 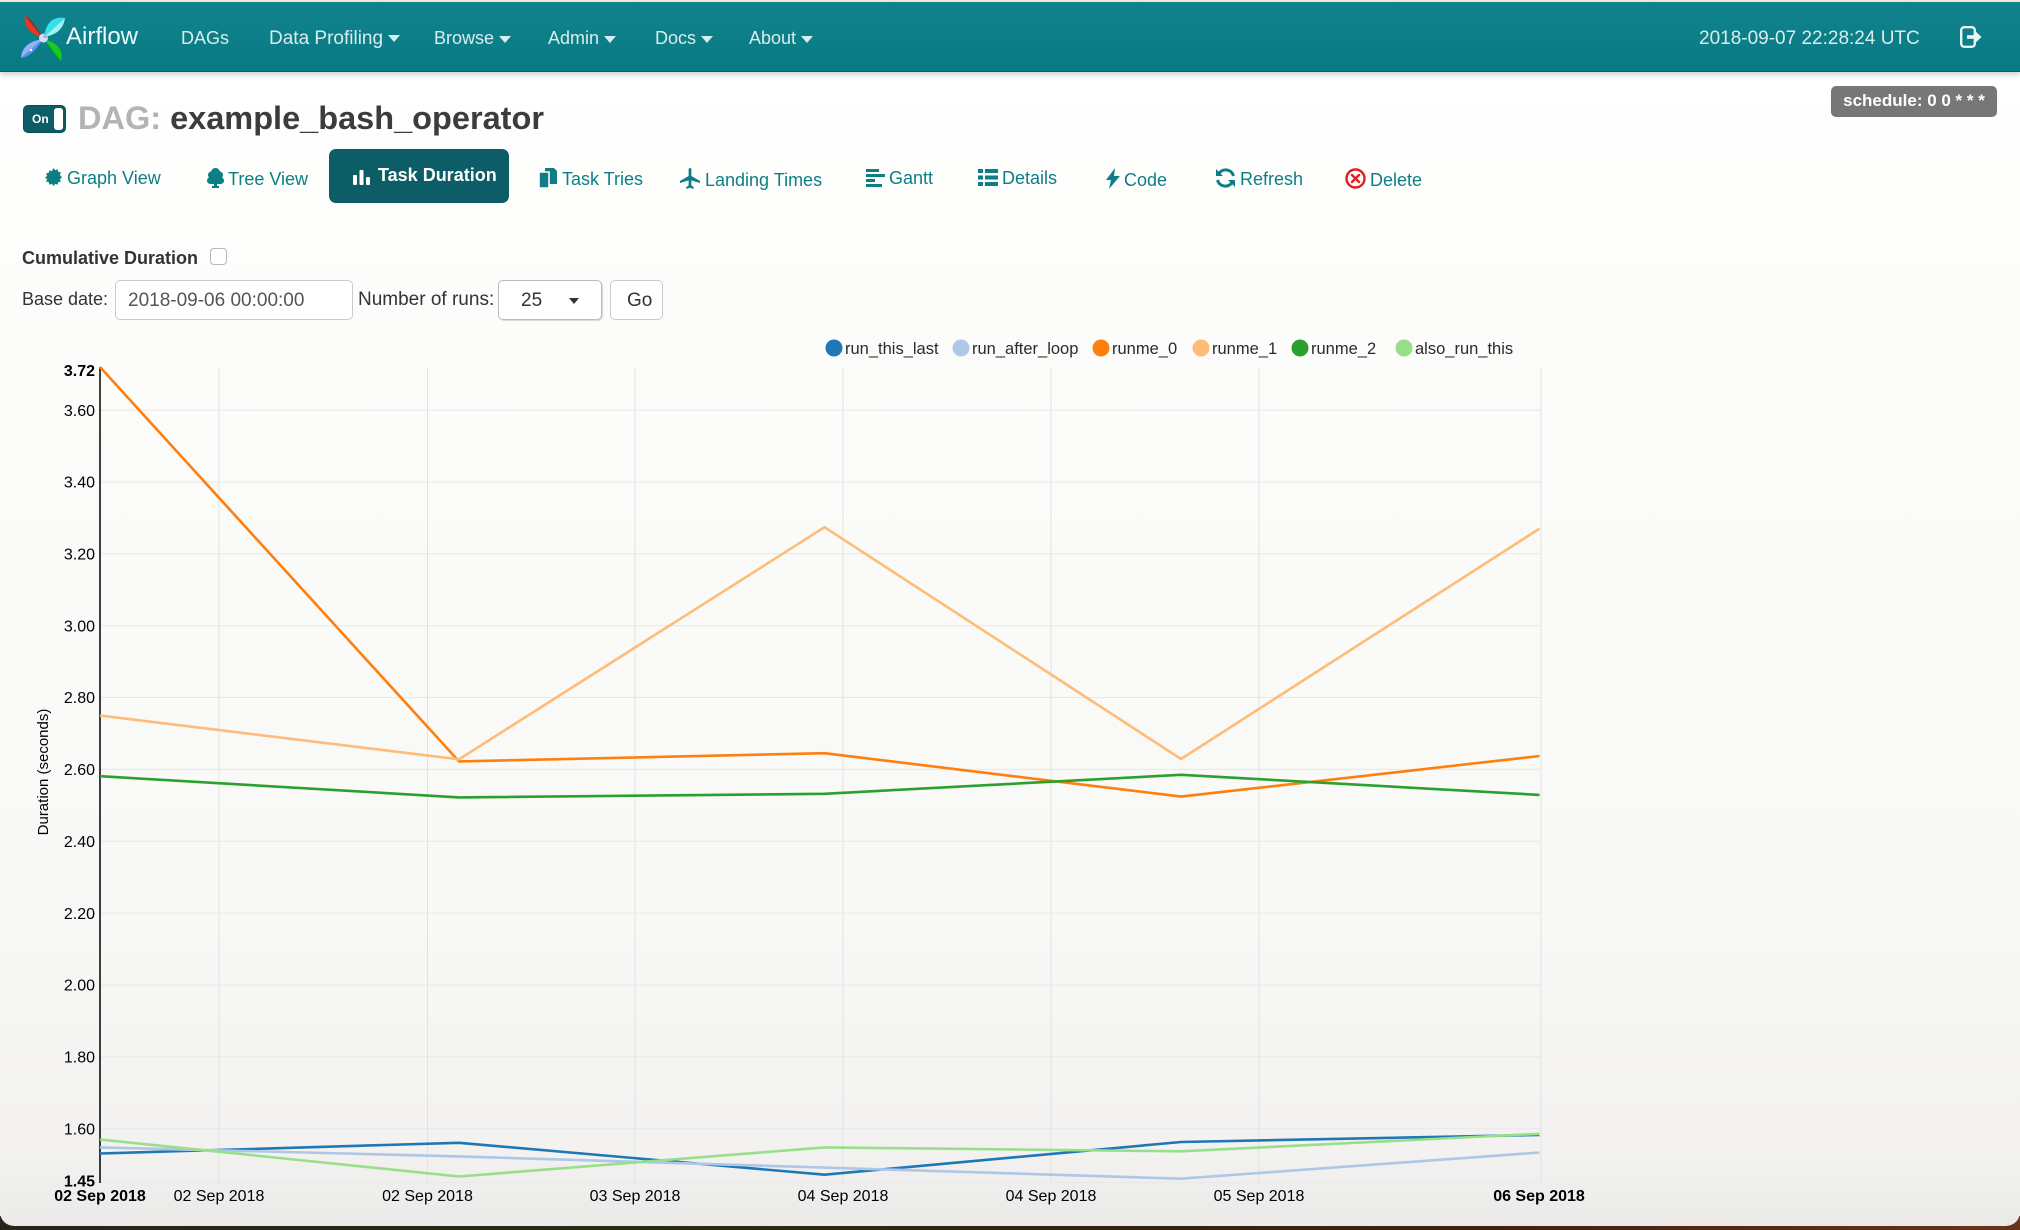 What do you see at coordinates (79, 483) in the screenshot?
I see `svg-text: 3.40` at bounding box center [79, 483].